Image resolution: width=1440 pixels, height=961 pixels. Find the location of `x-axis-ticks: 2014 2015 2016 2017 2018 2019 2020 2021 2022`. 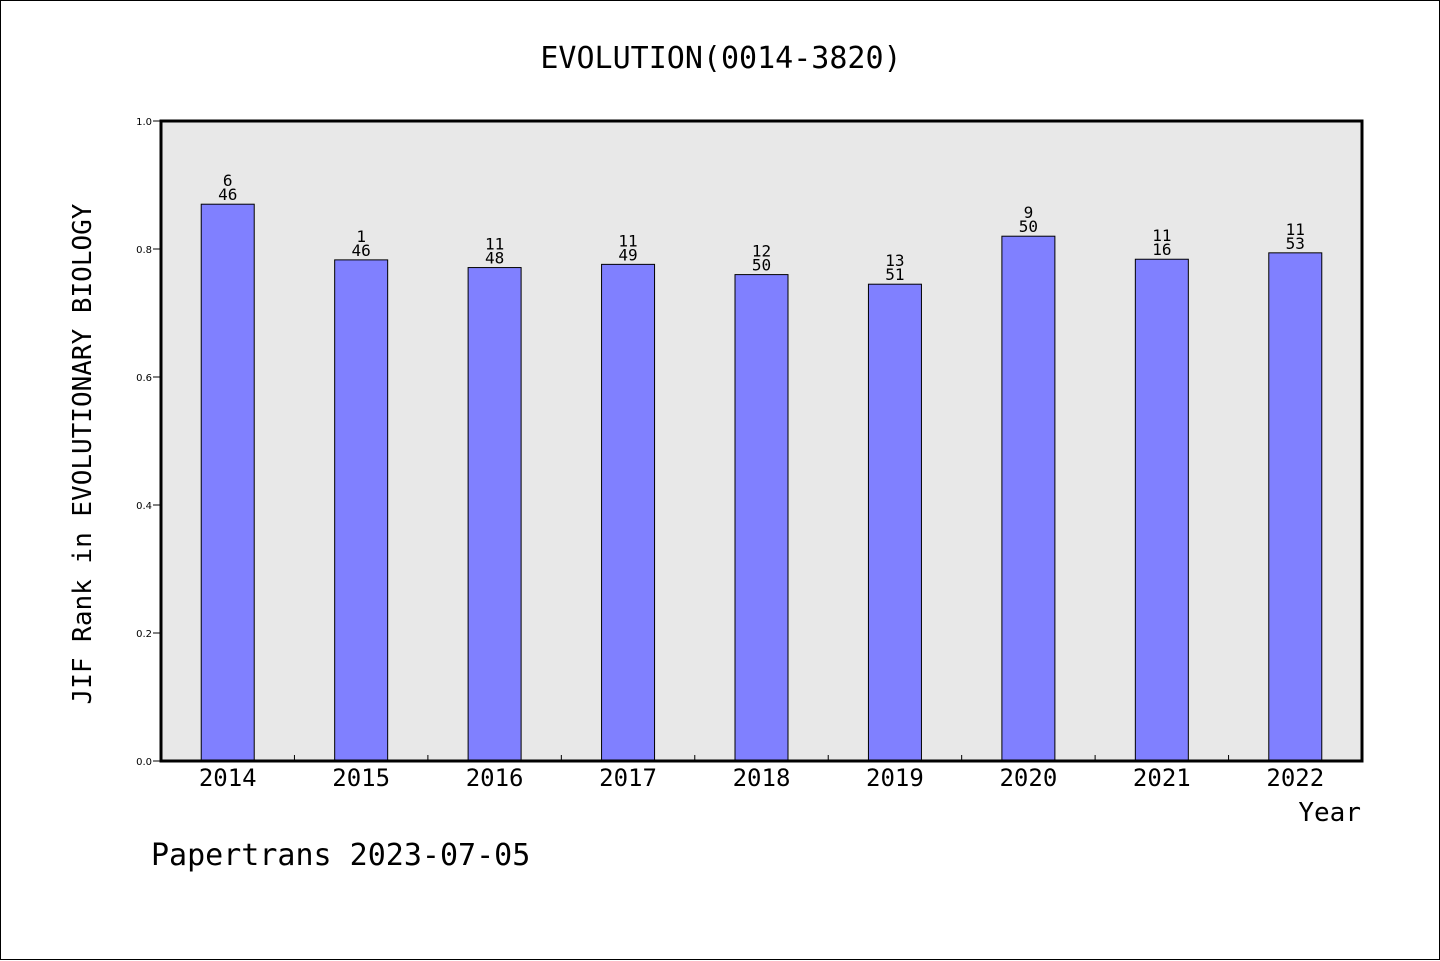

x-axis-ticks: 2014 2015 2016 2017 2018 2019 2020 2021 2022 is located at coordinates (761, 773).